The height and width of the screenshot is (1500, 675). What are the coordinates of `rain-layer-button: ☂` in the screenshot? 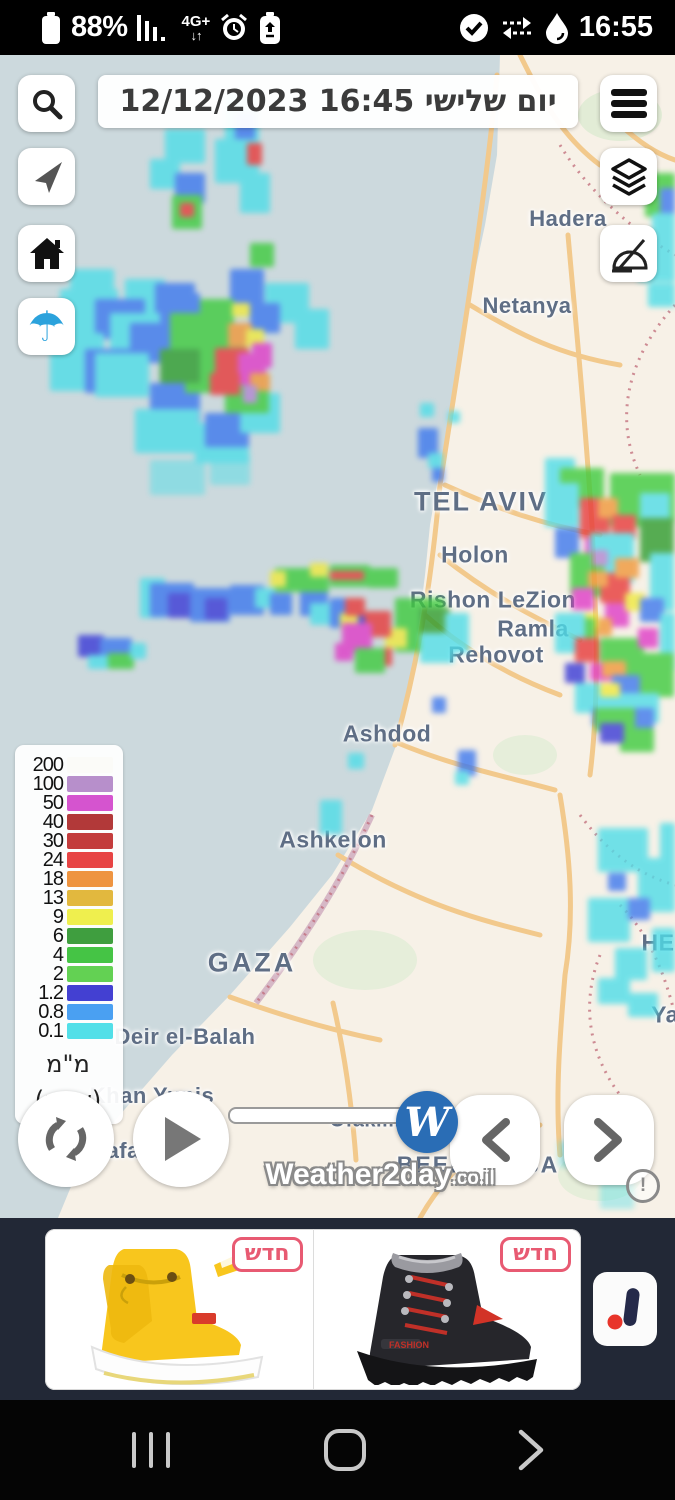 It's located at (46, 326).